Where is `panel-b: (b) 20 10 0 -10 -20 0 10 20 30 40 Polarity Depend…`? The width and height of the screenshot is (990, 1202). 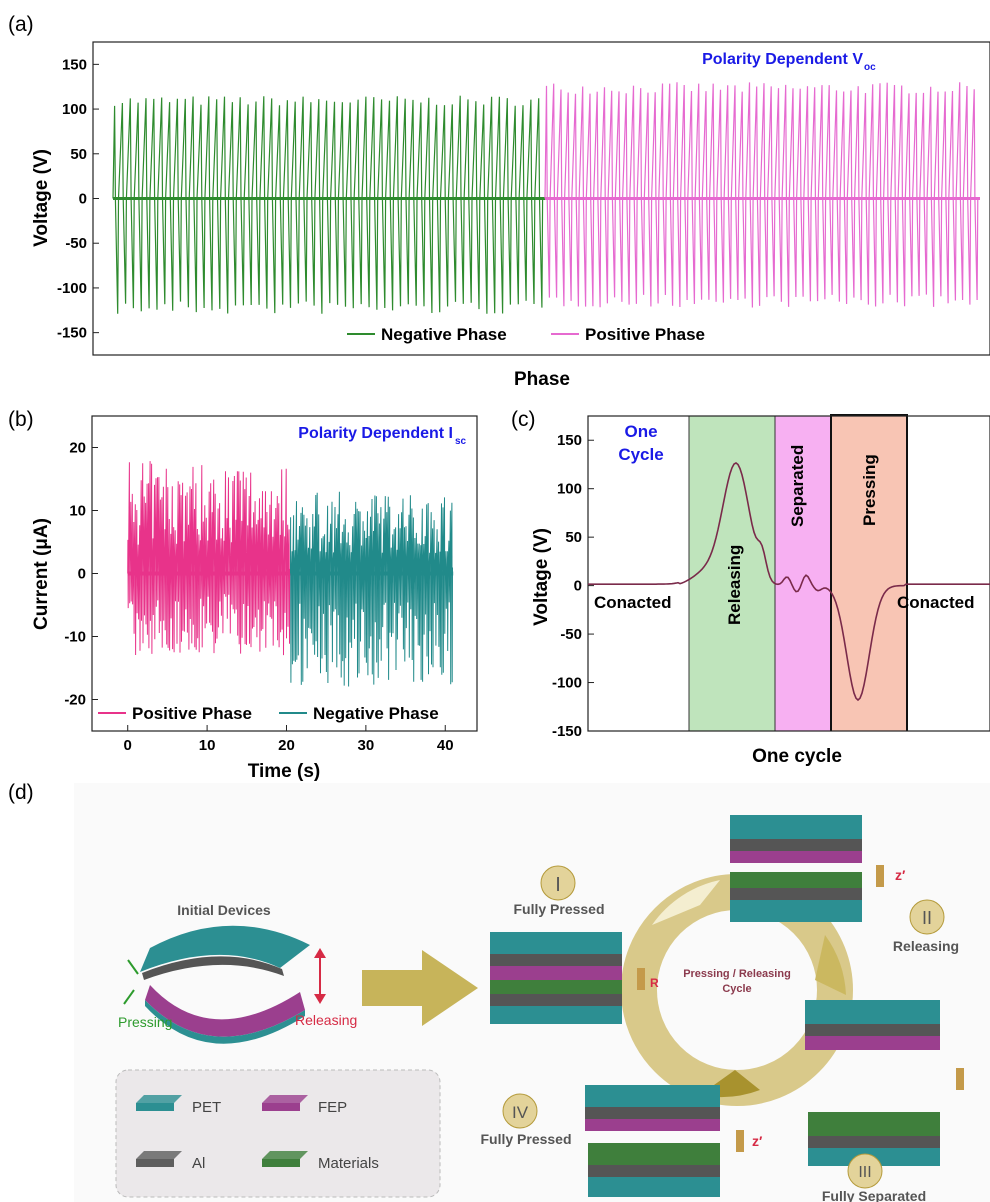
panel-b: (b) 20 10 0 -10 -20 0 10 20 30 40 Polarity Depend… is located at coordinates (243, 595).